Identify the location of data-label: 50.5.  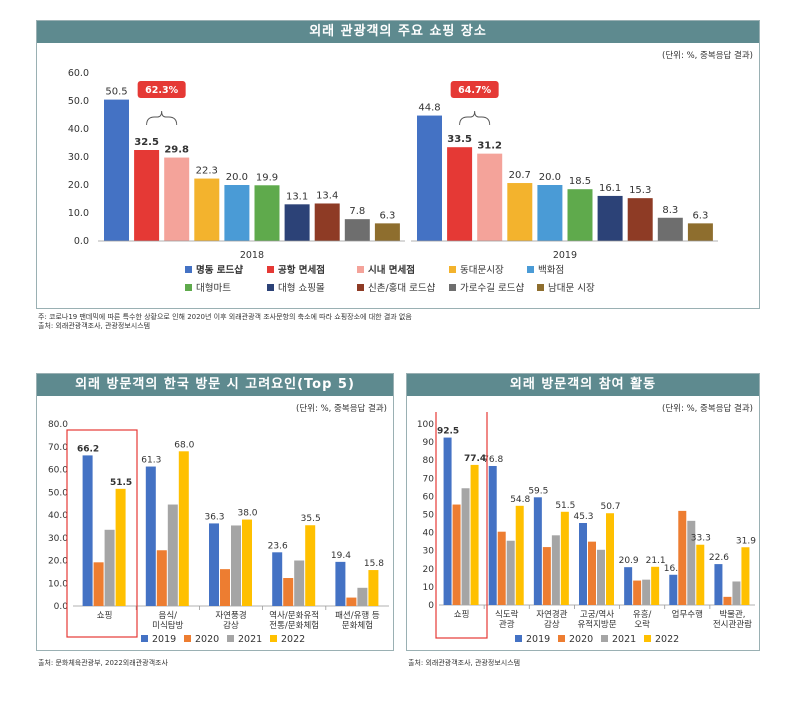
(116, 92).